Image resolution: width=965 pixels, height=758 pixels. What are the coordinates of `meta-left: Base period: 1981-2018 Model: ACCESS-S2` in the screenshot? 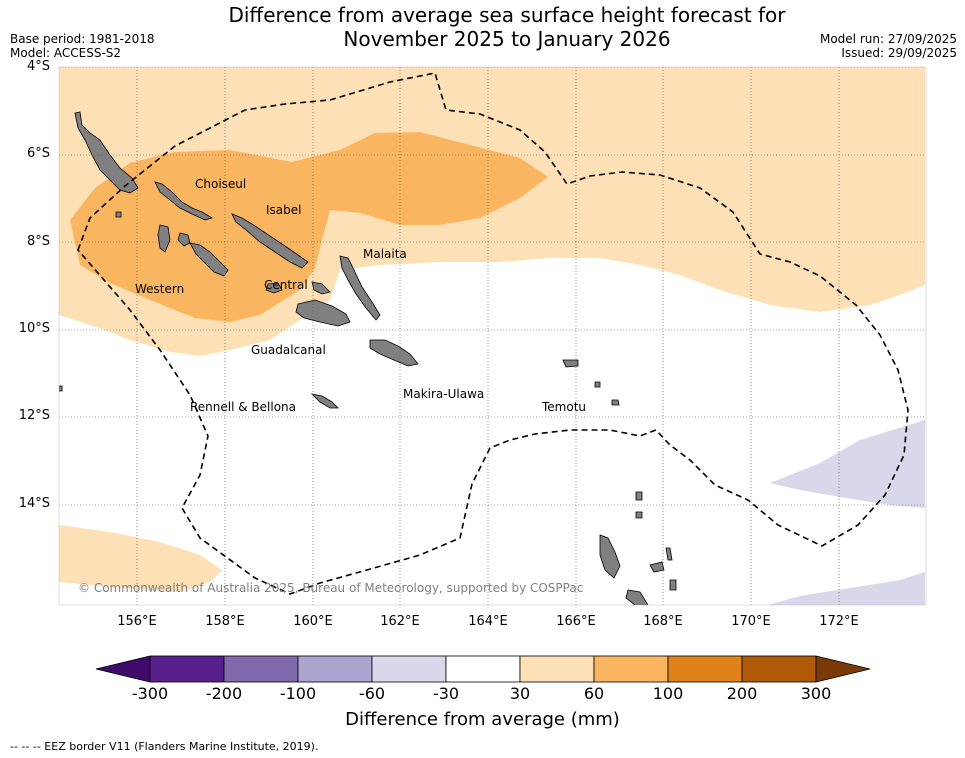 It's located at (82, 46).